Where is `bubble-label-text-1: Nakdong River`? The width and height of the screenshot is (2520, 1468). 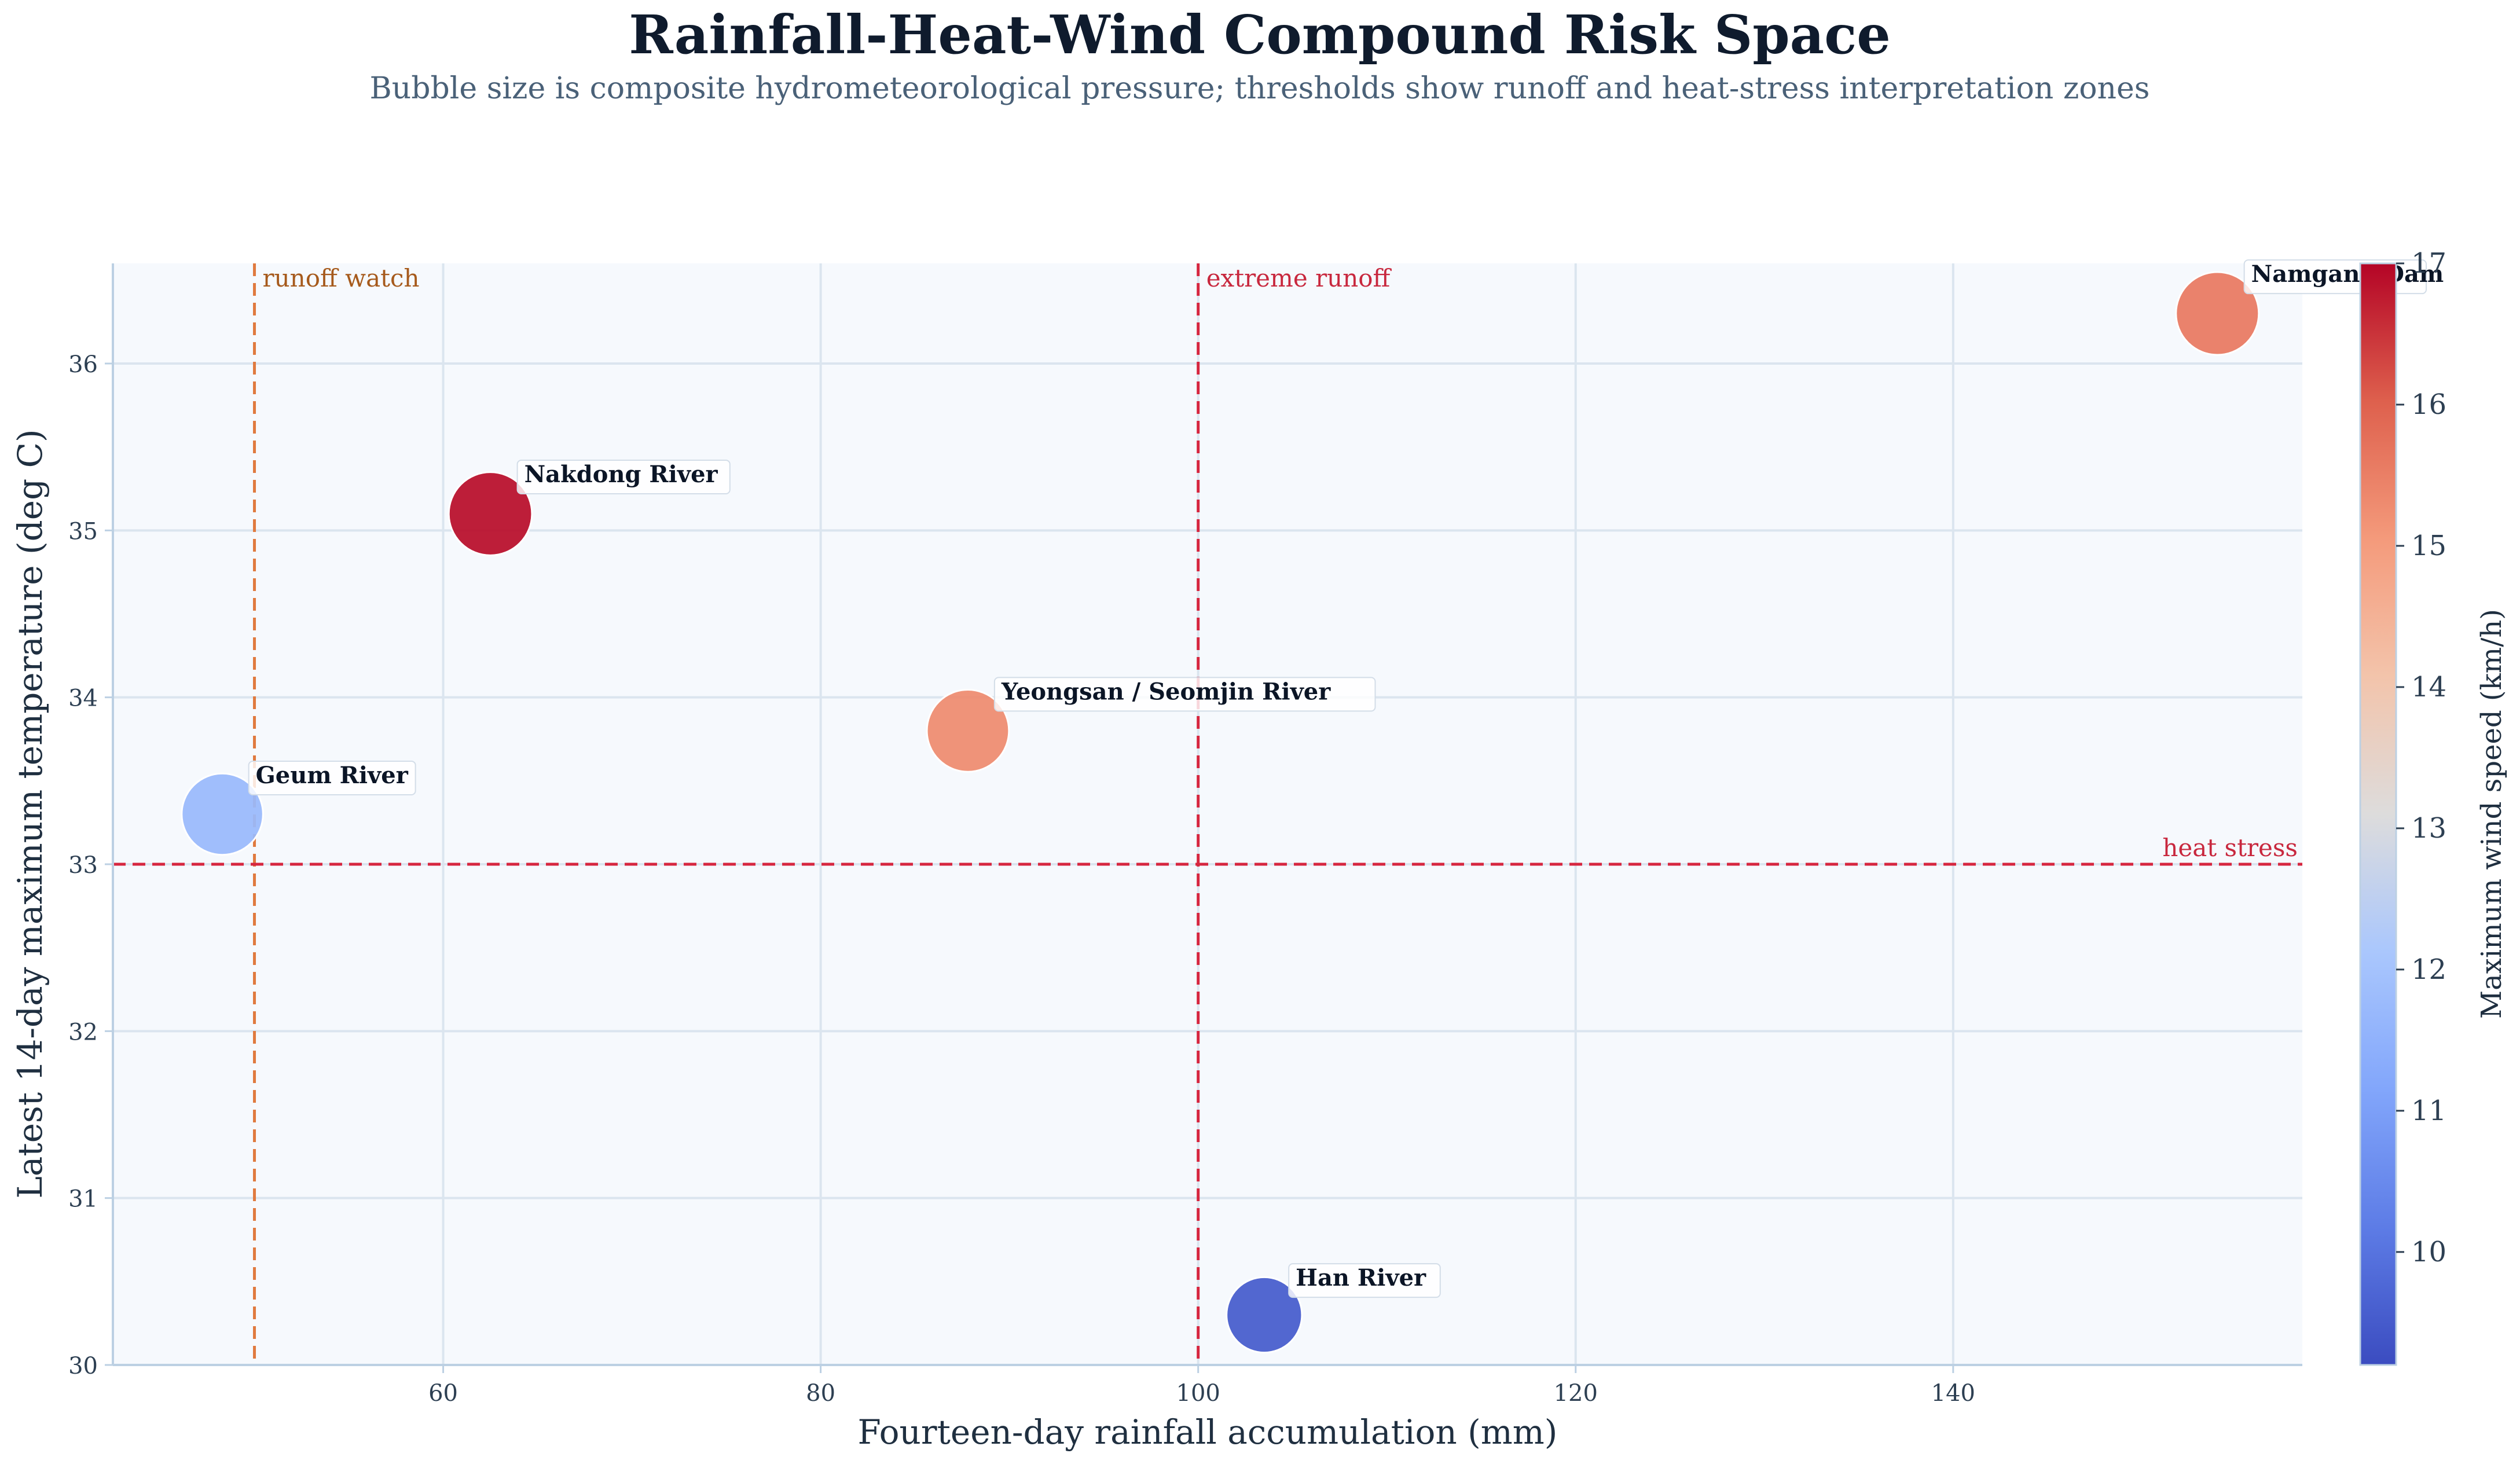 bubble-label-text-1: Nakdong River is located at coordinates (621, 474).